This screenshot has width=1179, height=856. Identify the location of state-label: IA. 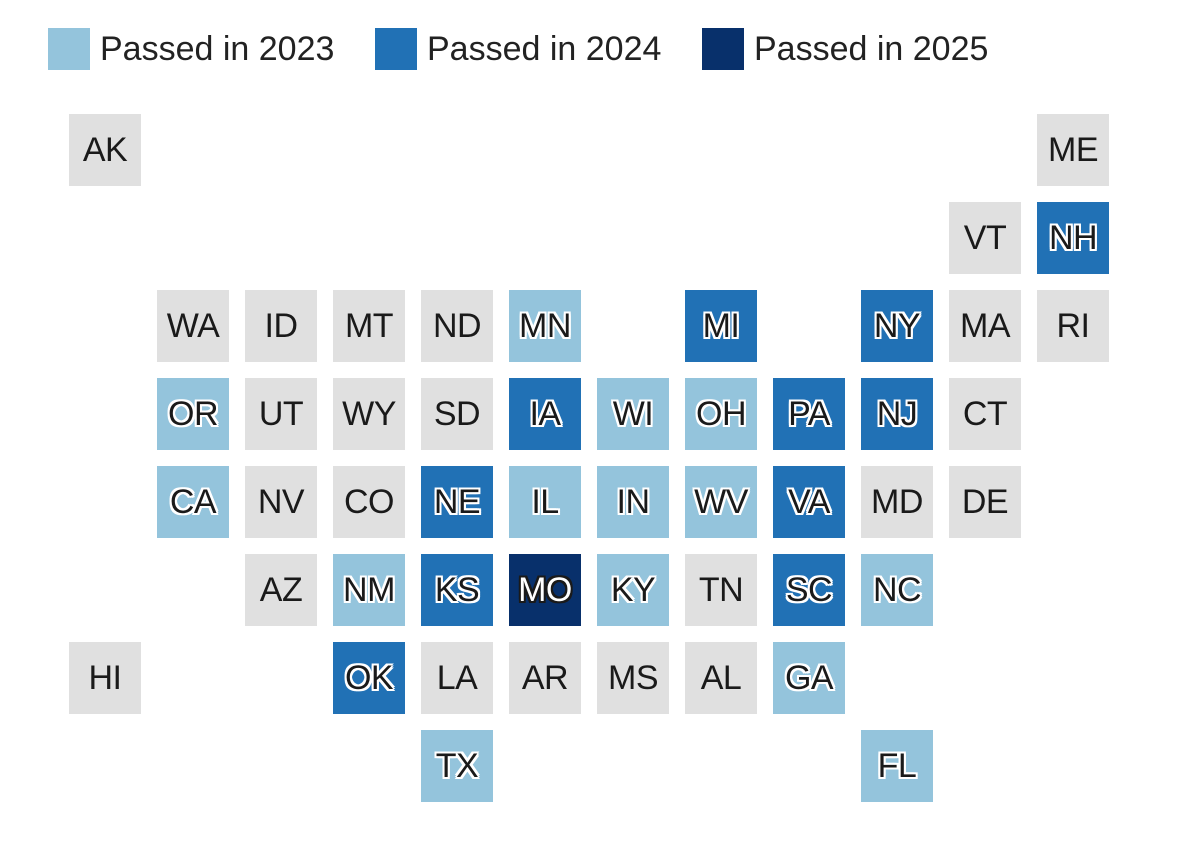
(545, 414).